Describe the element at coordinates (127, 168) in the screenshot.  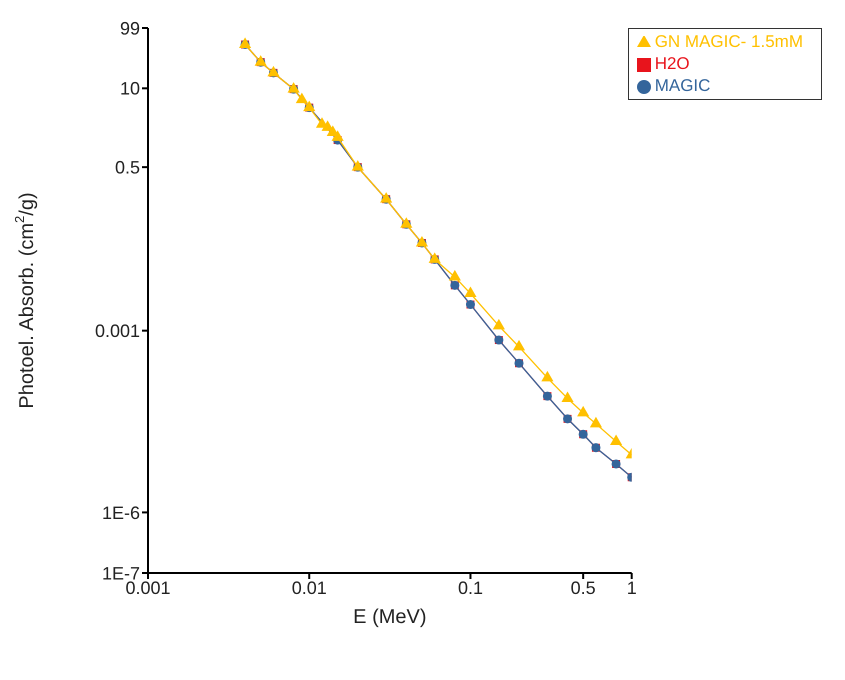
I see `y-tick-label: 0.5` at that location.